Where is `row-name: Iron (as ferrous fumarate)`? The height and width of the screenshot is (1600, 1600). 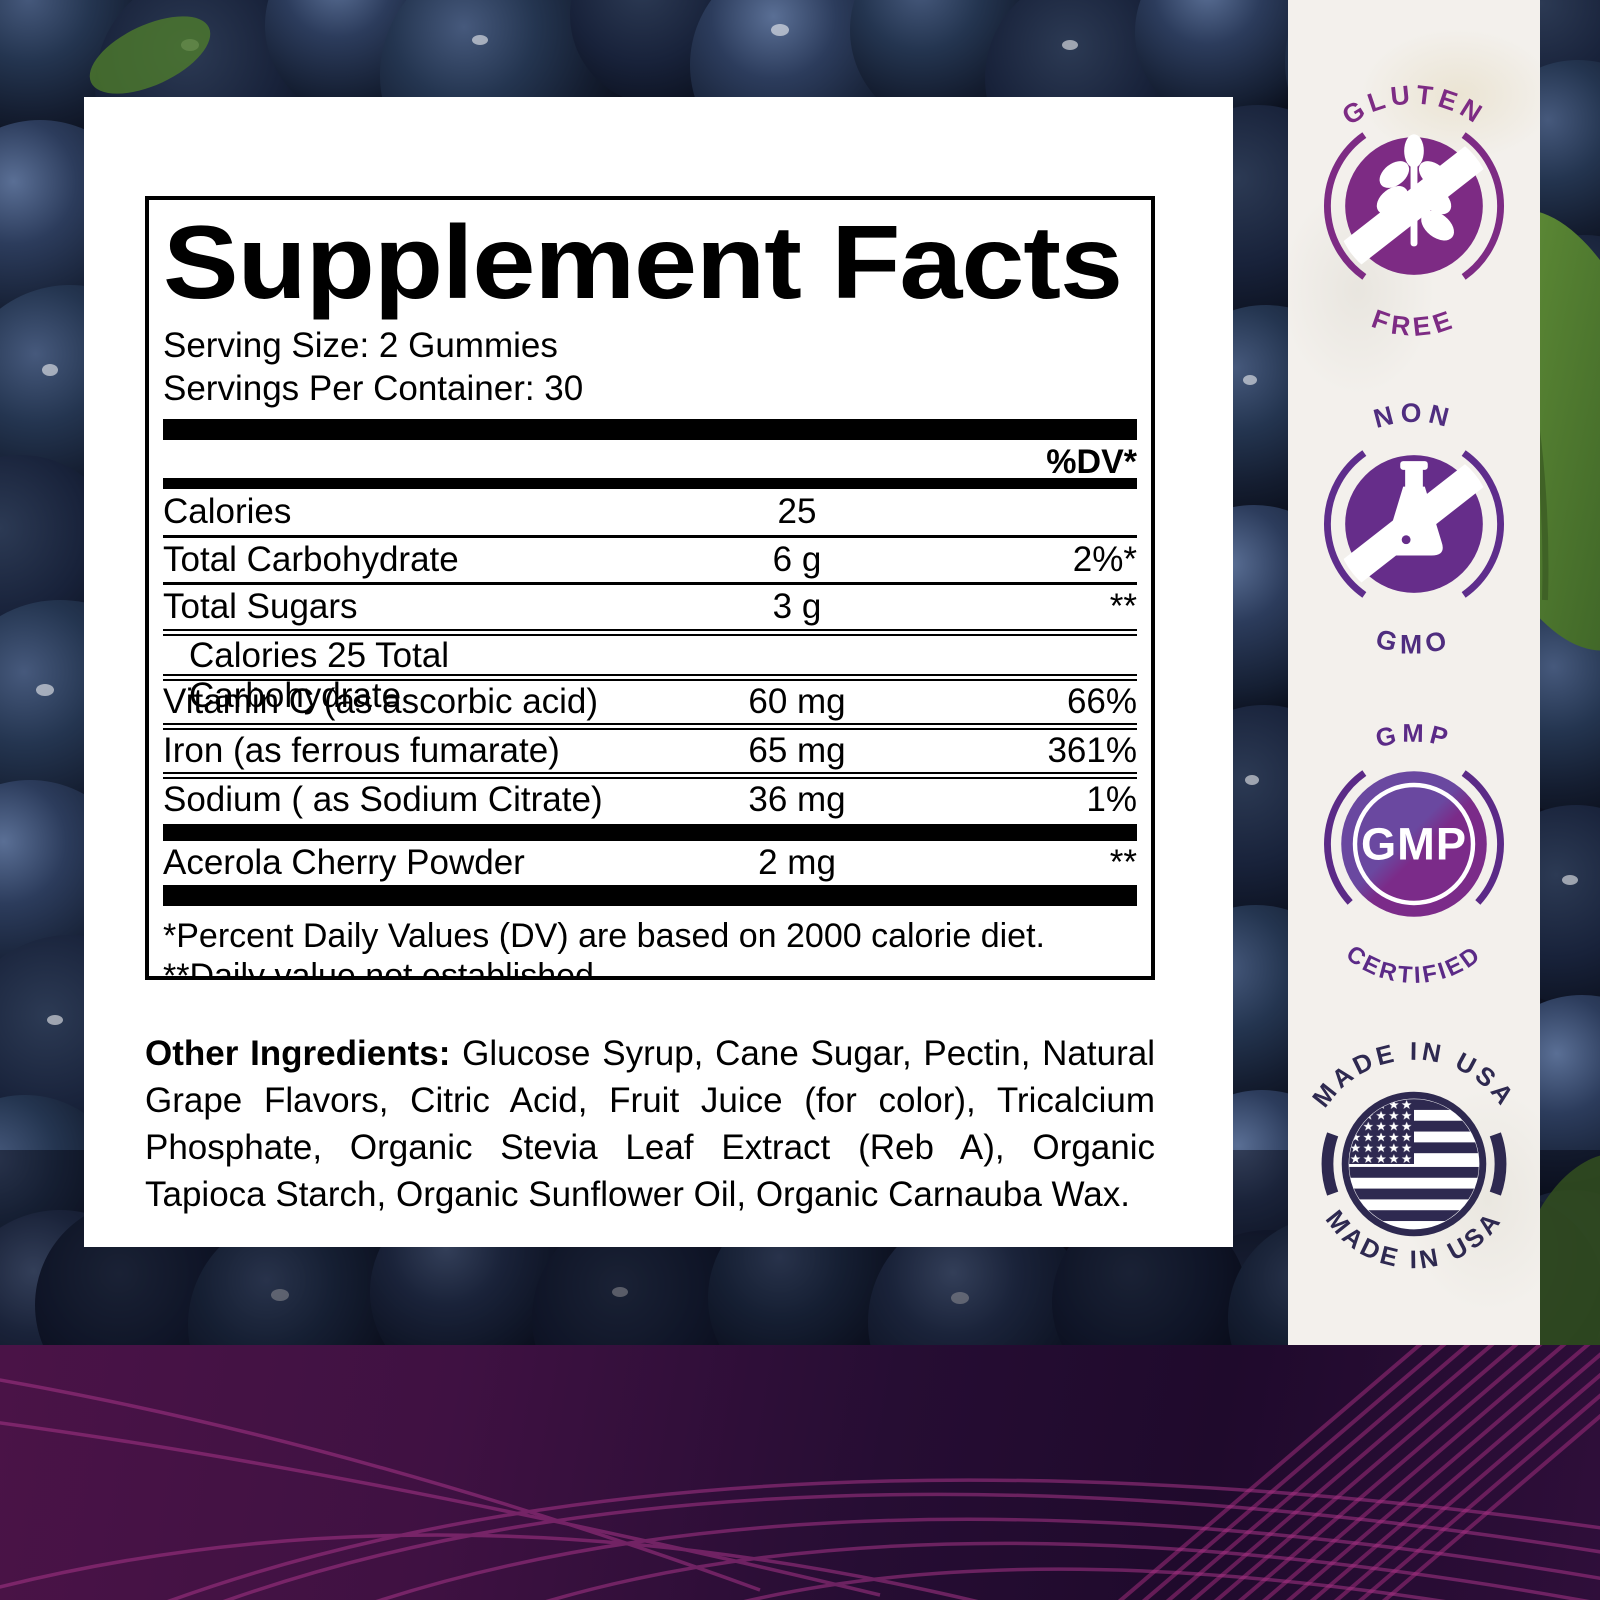 row-name: Iron (as ferrous fumarate) is located at coordinates (361, 751).